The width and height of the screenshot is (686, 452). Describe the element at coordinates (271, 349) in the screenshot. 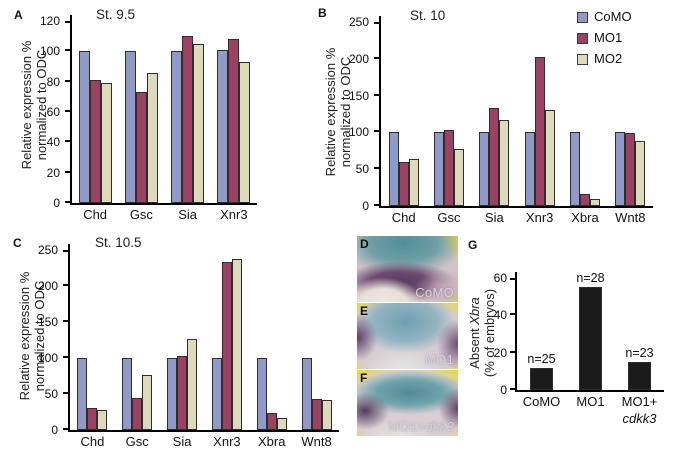

I see `category-group-xbra: Xbra` at that location.